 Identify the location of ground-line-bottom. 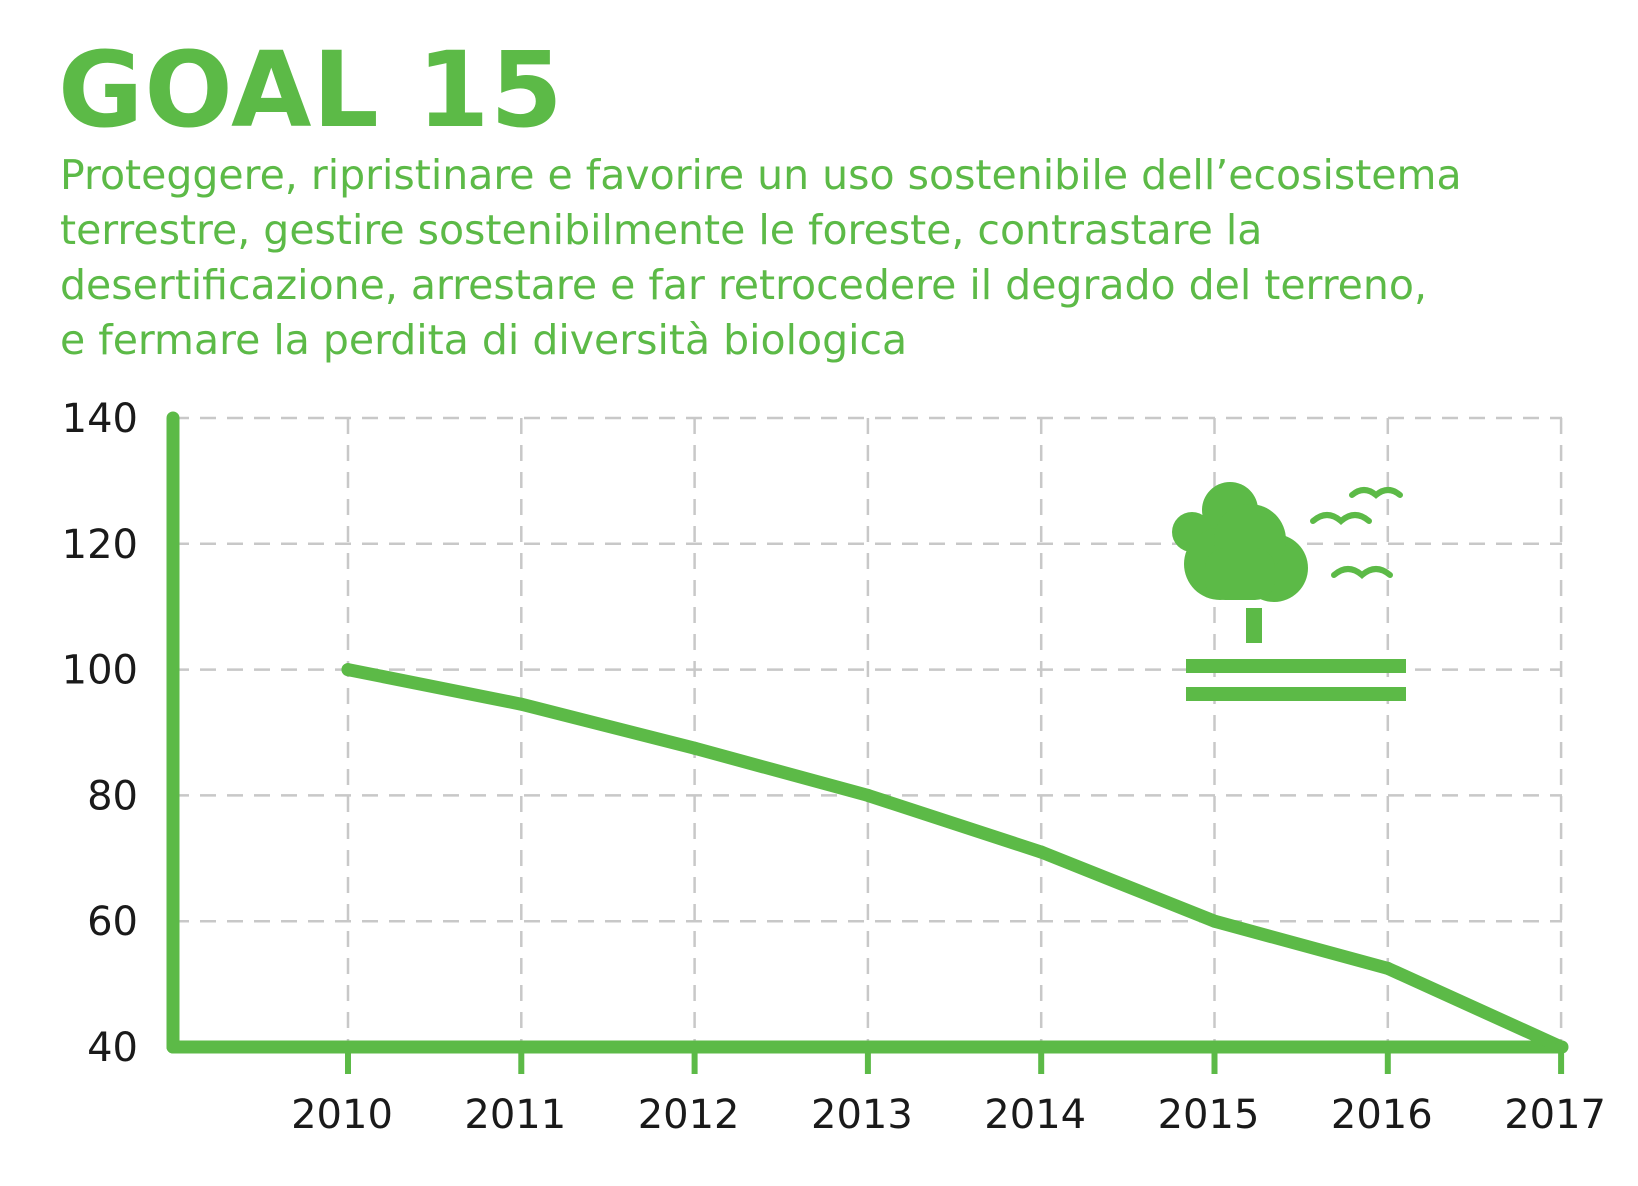
(1296, 694).